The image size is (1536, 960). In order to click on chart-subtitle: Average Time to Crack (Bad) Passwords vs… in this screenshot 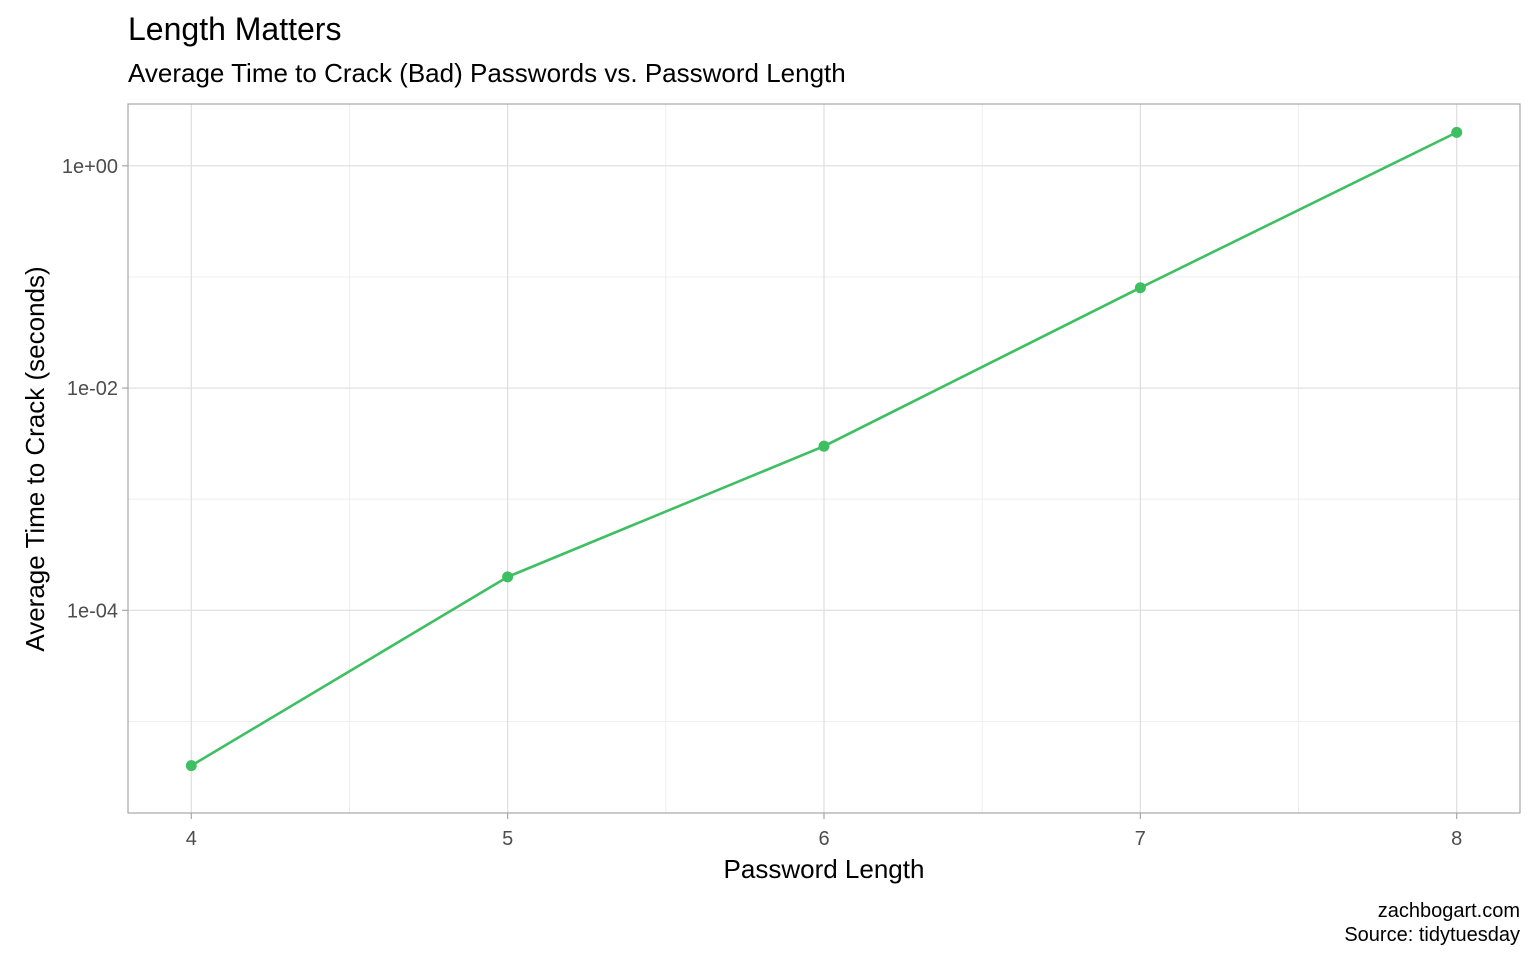, I will do `click(487, 73)`.